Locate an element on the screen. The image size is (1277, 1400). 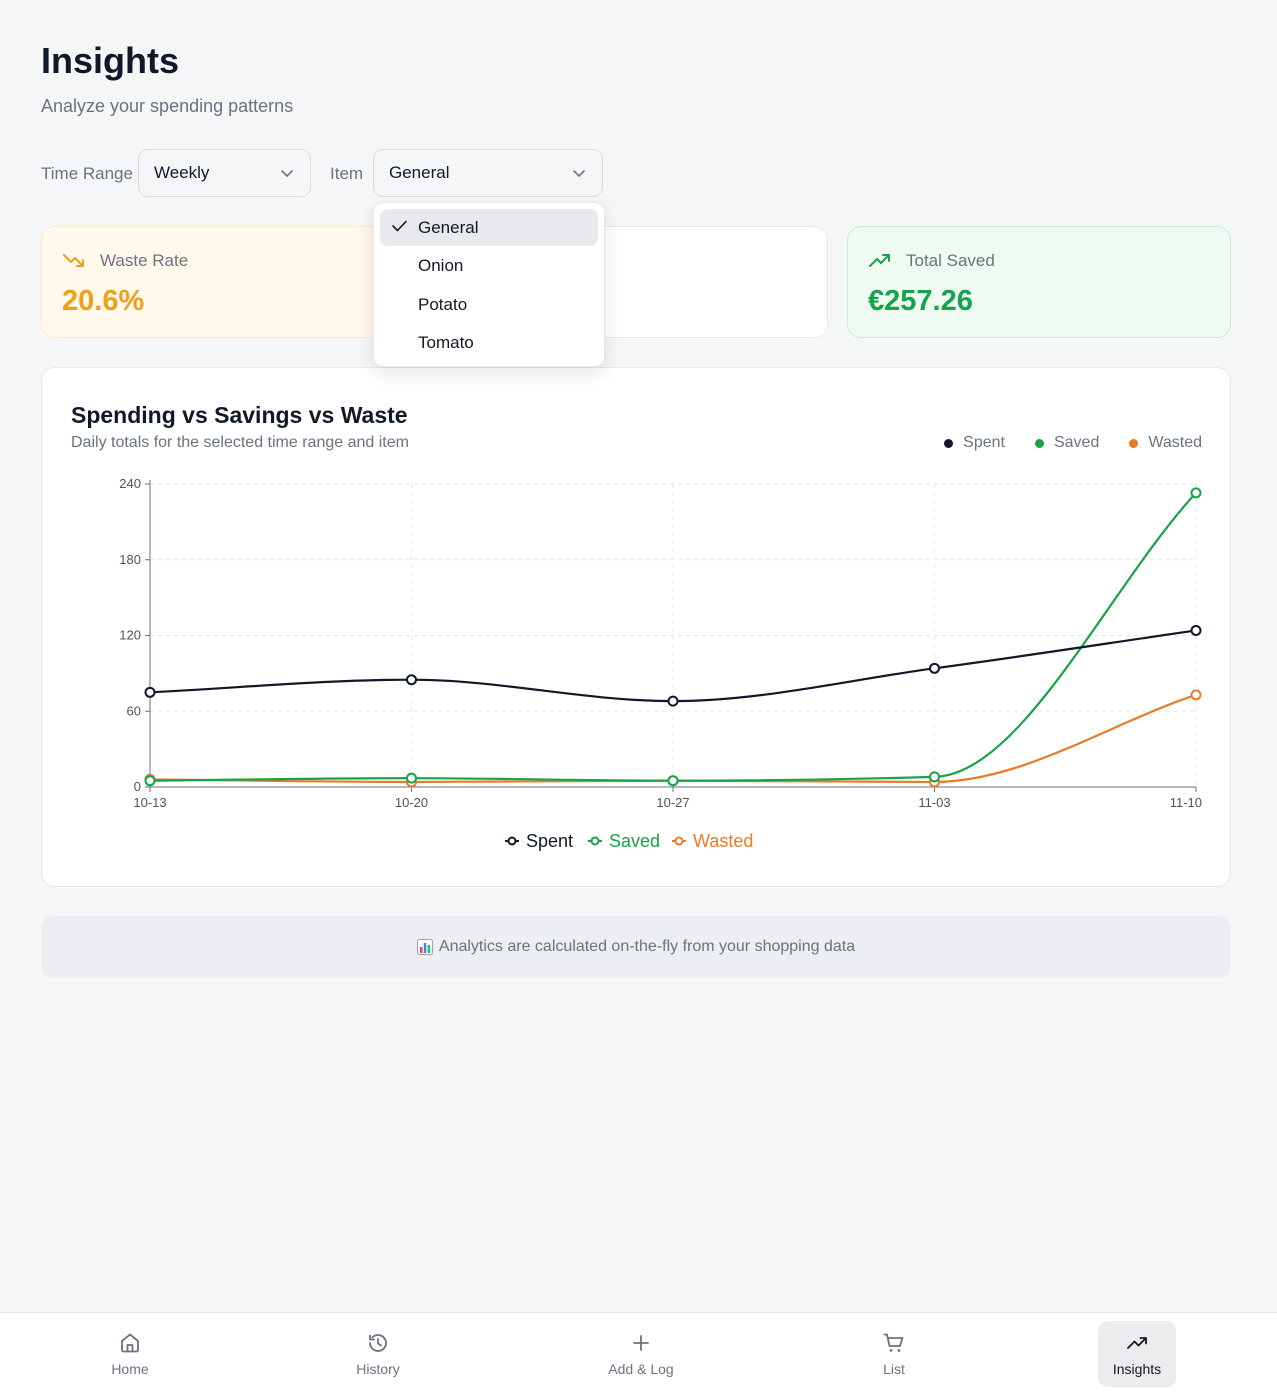
dropdown-option-label: Tomato is located at coordinates (446, 342).